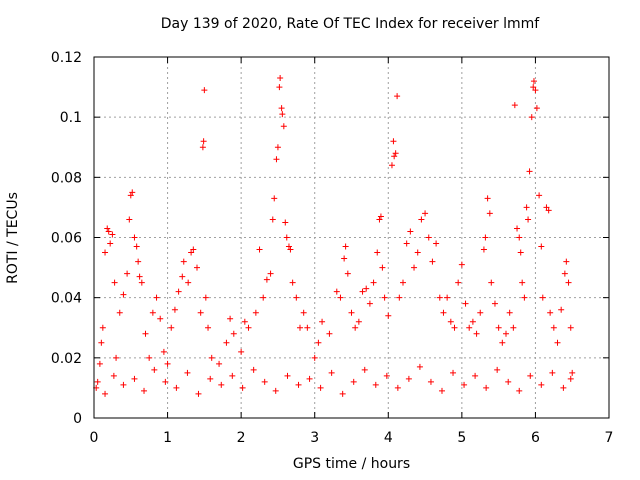 This screenshot has width=640, height=480. Describe the element at coordinates (241, 438) in the screenshot. I see `x-tick-label: 2` at that location.